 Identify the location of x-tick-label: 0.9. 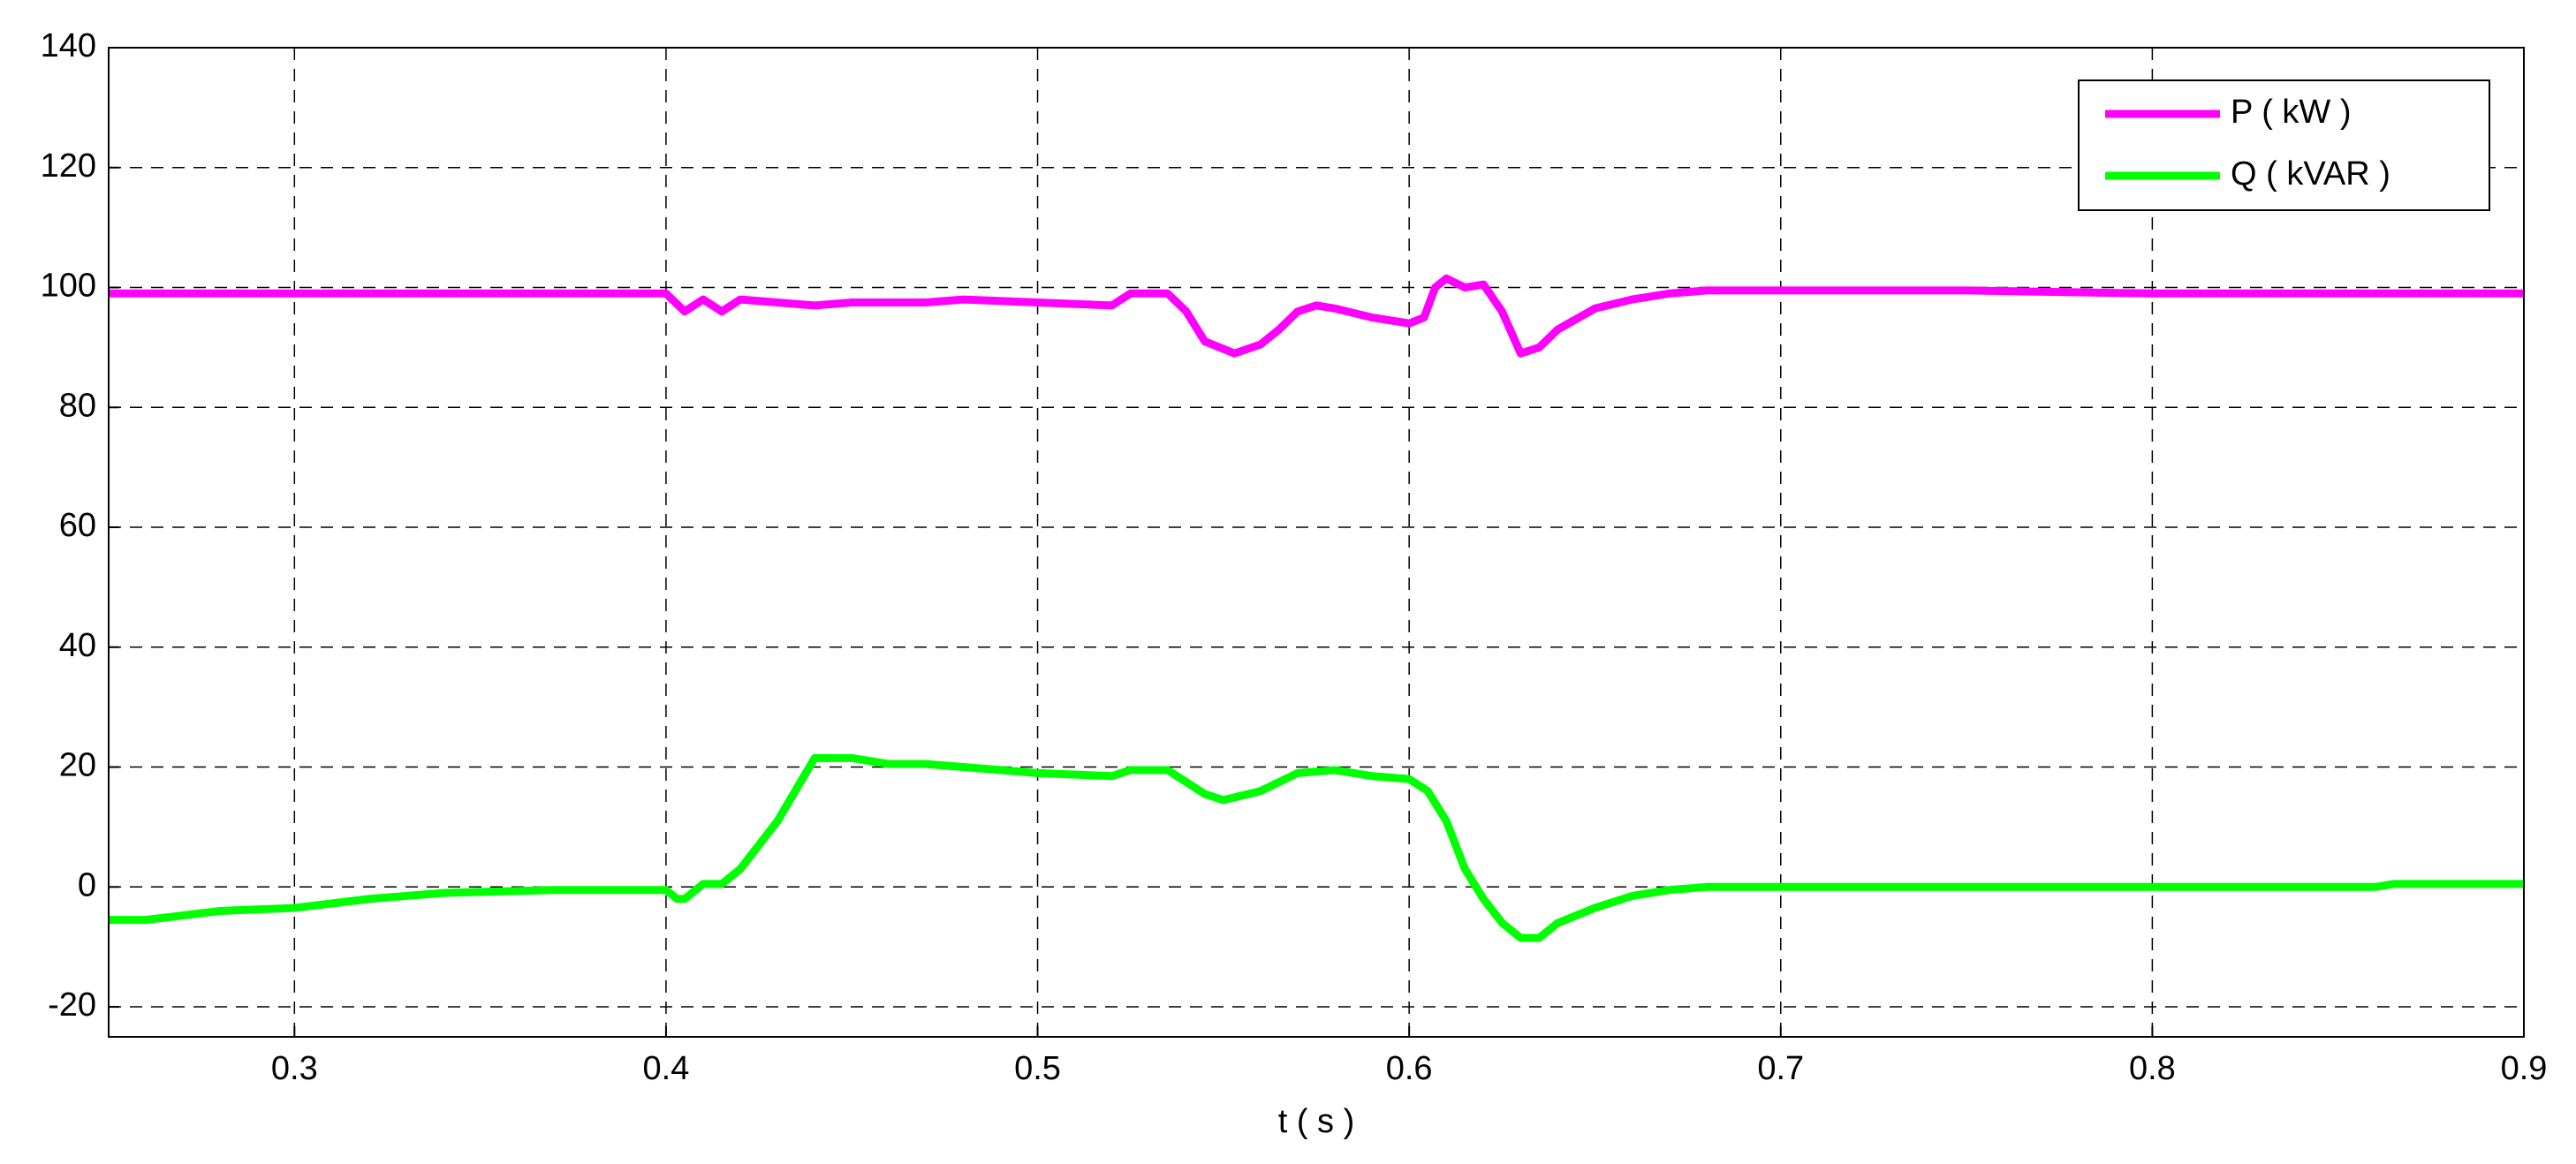
(2524, 1068).